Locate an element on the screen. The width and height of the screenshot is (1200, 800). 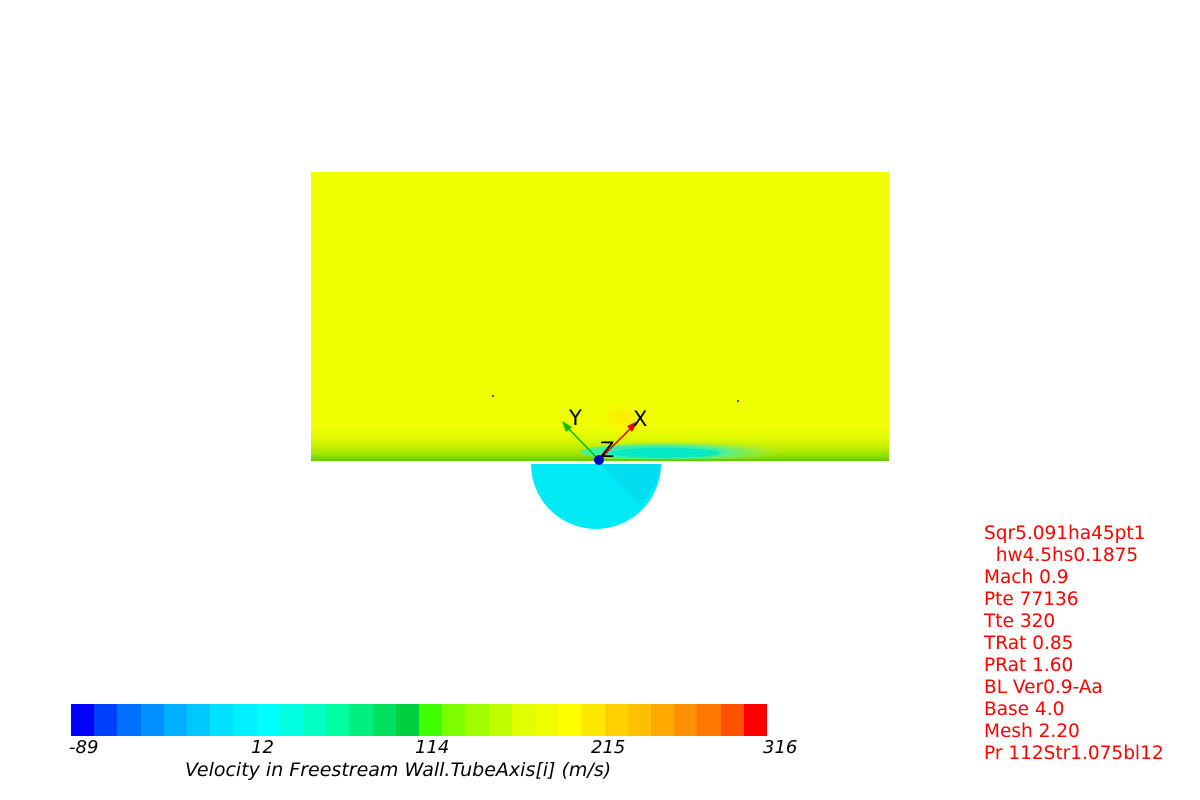
param-line: Base 4.0 is located at coordinates (1024, 709).